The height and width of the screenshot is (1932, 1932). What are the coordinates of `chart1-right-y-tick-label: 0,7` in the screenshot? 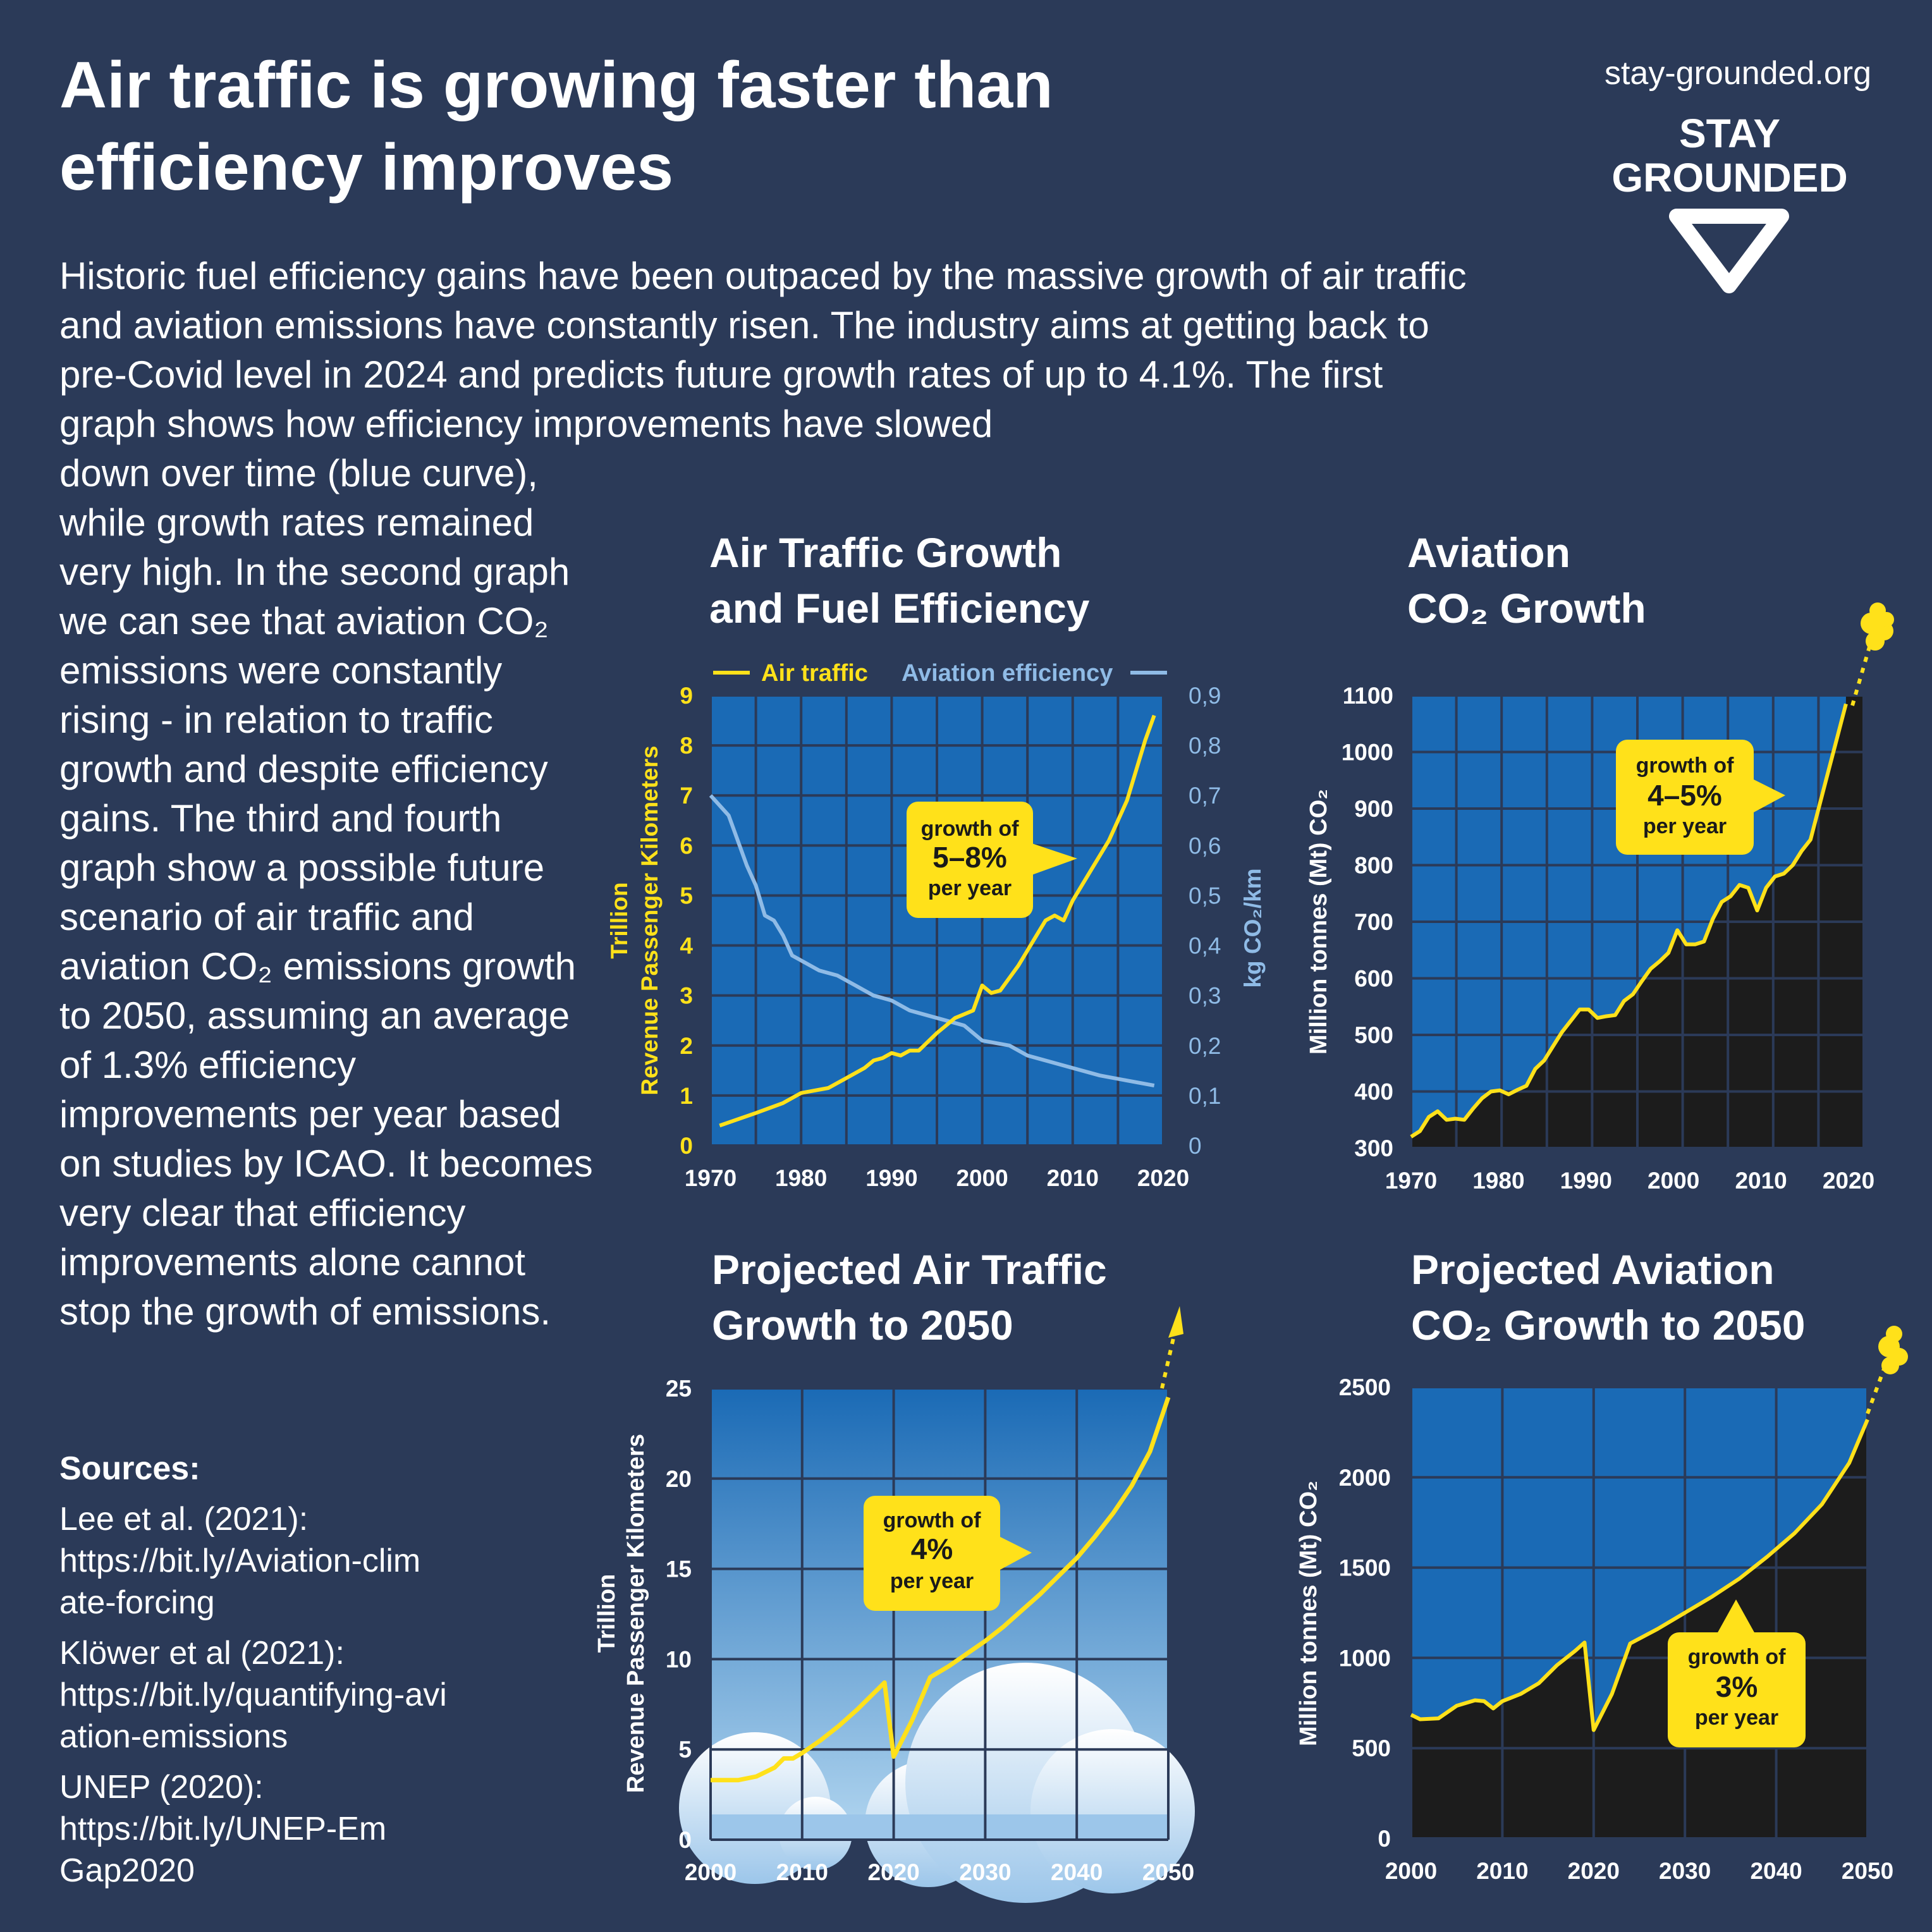 It's located at (1205, 796).